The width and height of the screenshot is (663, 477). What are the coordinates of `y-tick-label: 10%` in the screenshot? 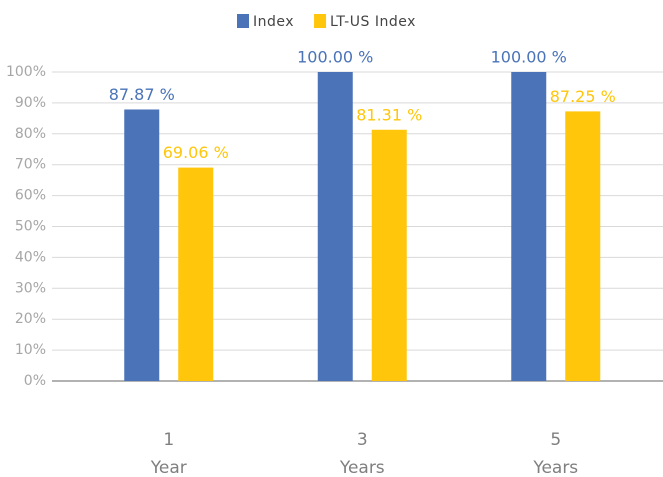 It's located at (30, 350).